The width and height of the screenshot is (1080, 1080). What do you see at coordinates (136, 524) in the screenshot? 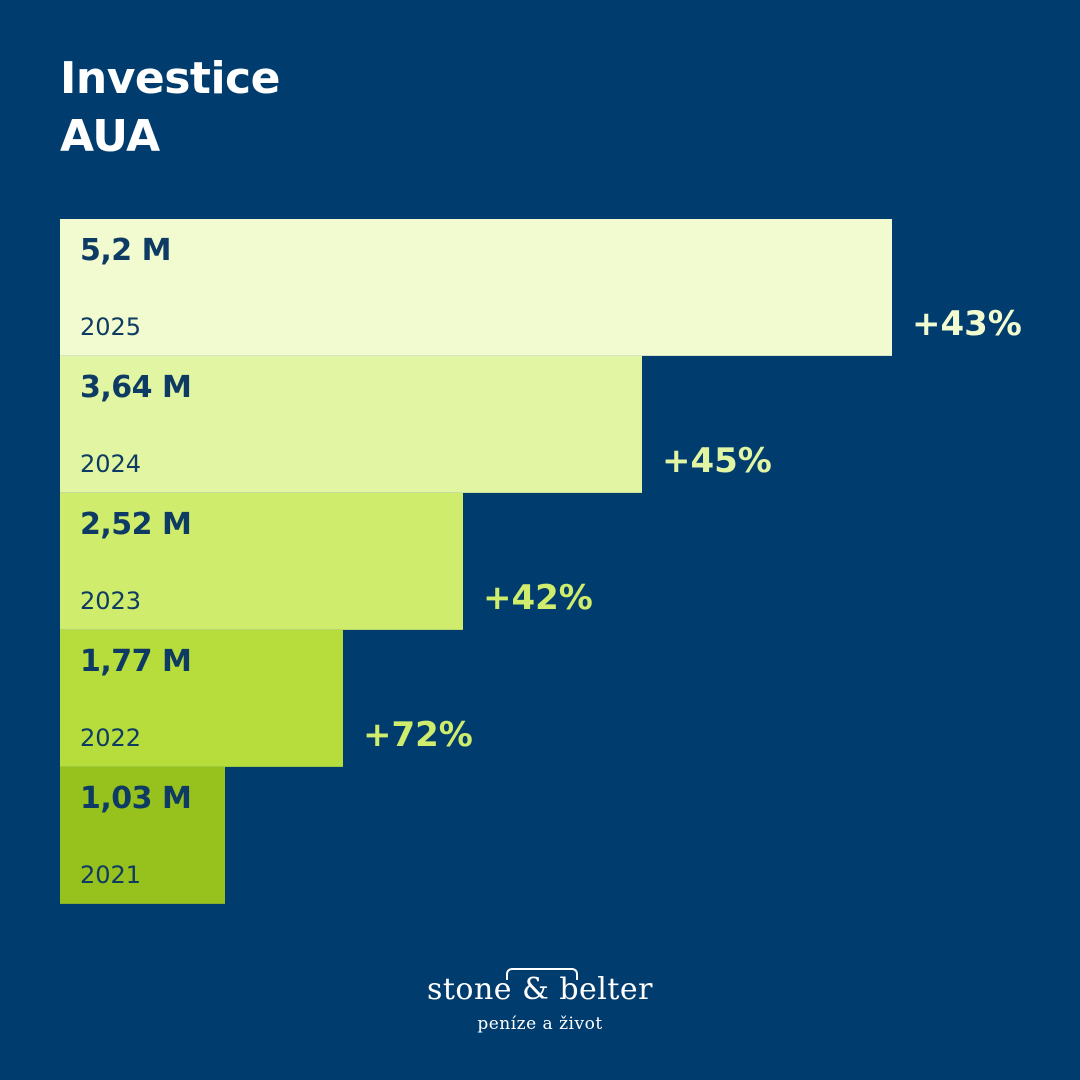
I see `bar-value-label: 2,52 M` at bounding box center [136, 524].